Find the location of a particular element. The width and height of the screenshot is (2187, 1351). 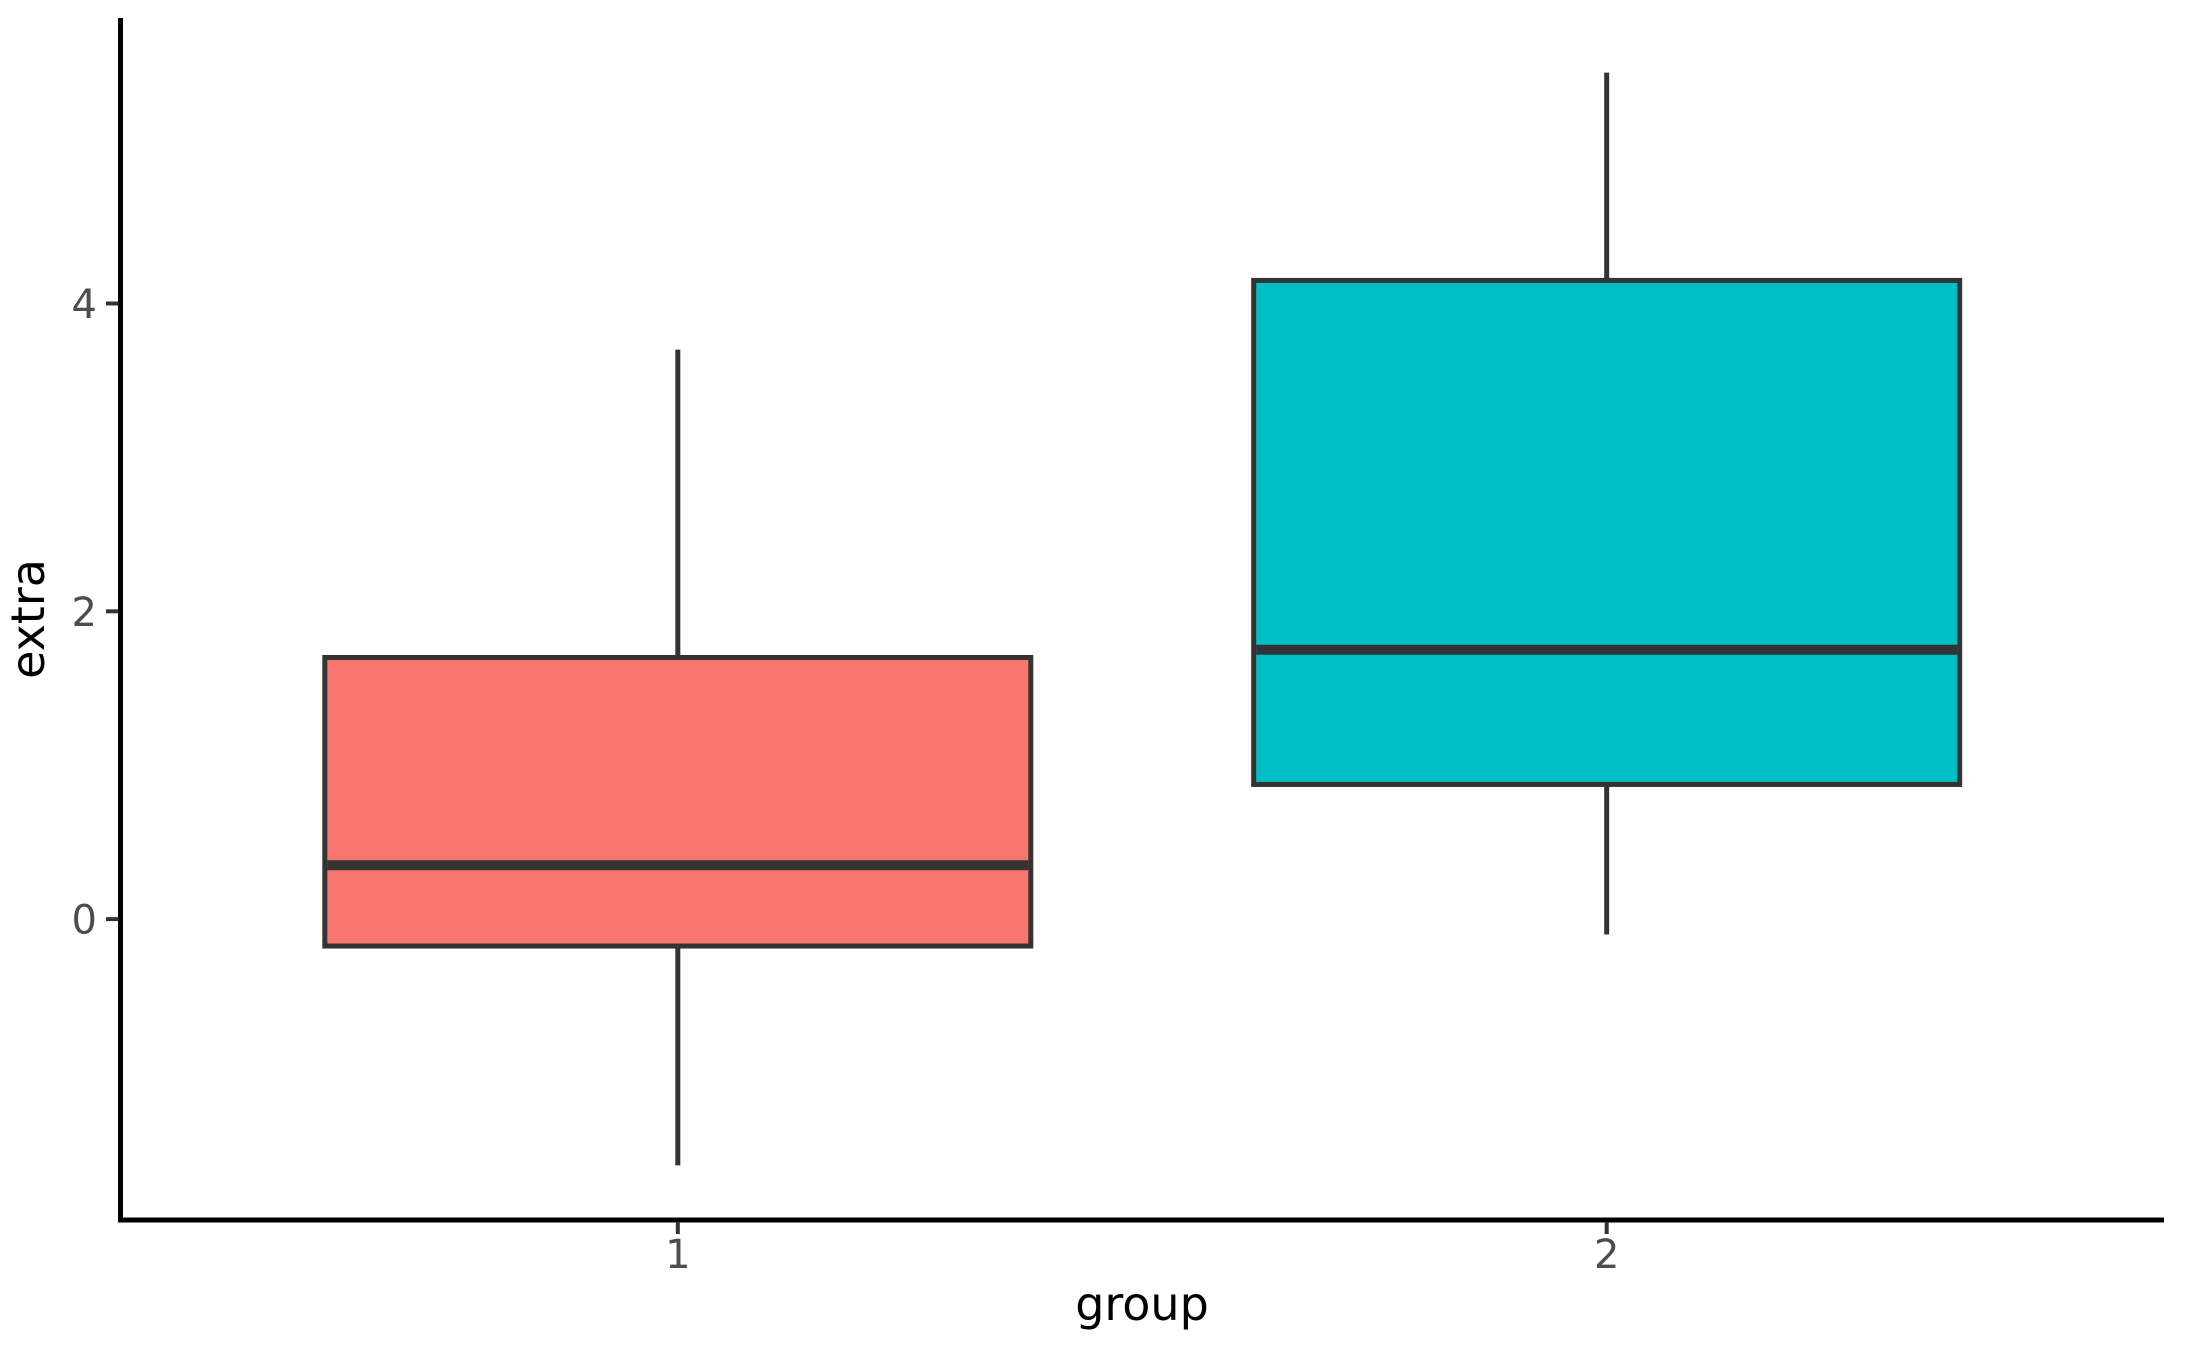

x-axis-title: group is located at coordinates (1142, 1304).